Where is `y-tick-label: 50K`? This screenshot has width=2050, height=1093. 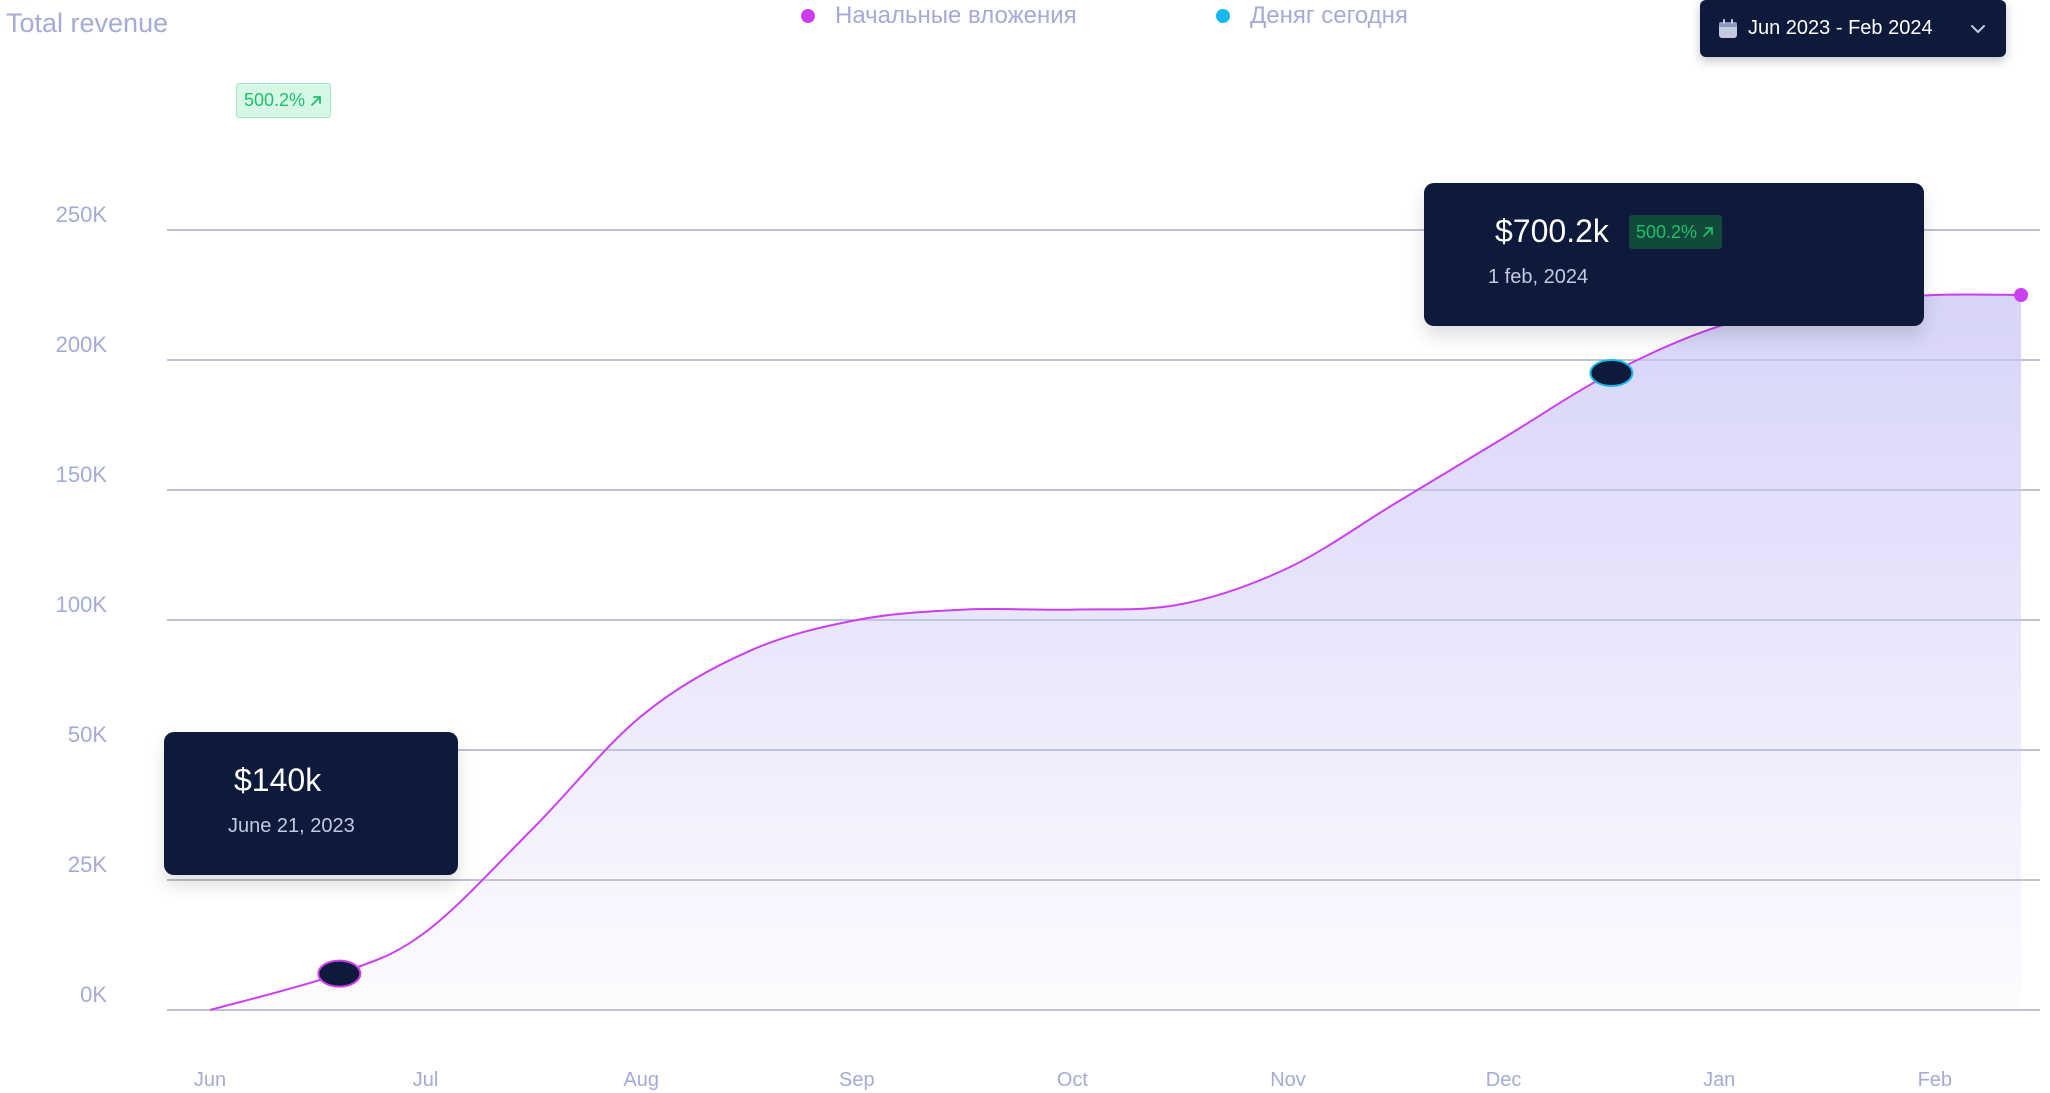
y-tick-label: 50K is located at coordinates (87, 734).